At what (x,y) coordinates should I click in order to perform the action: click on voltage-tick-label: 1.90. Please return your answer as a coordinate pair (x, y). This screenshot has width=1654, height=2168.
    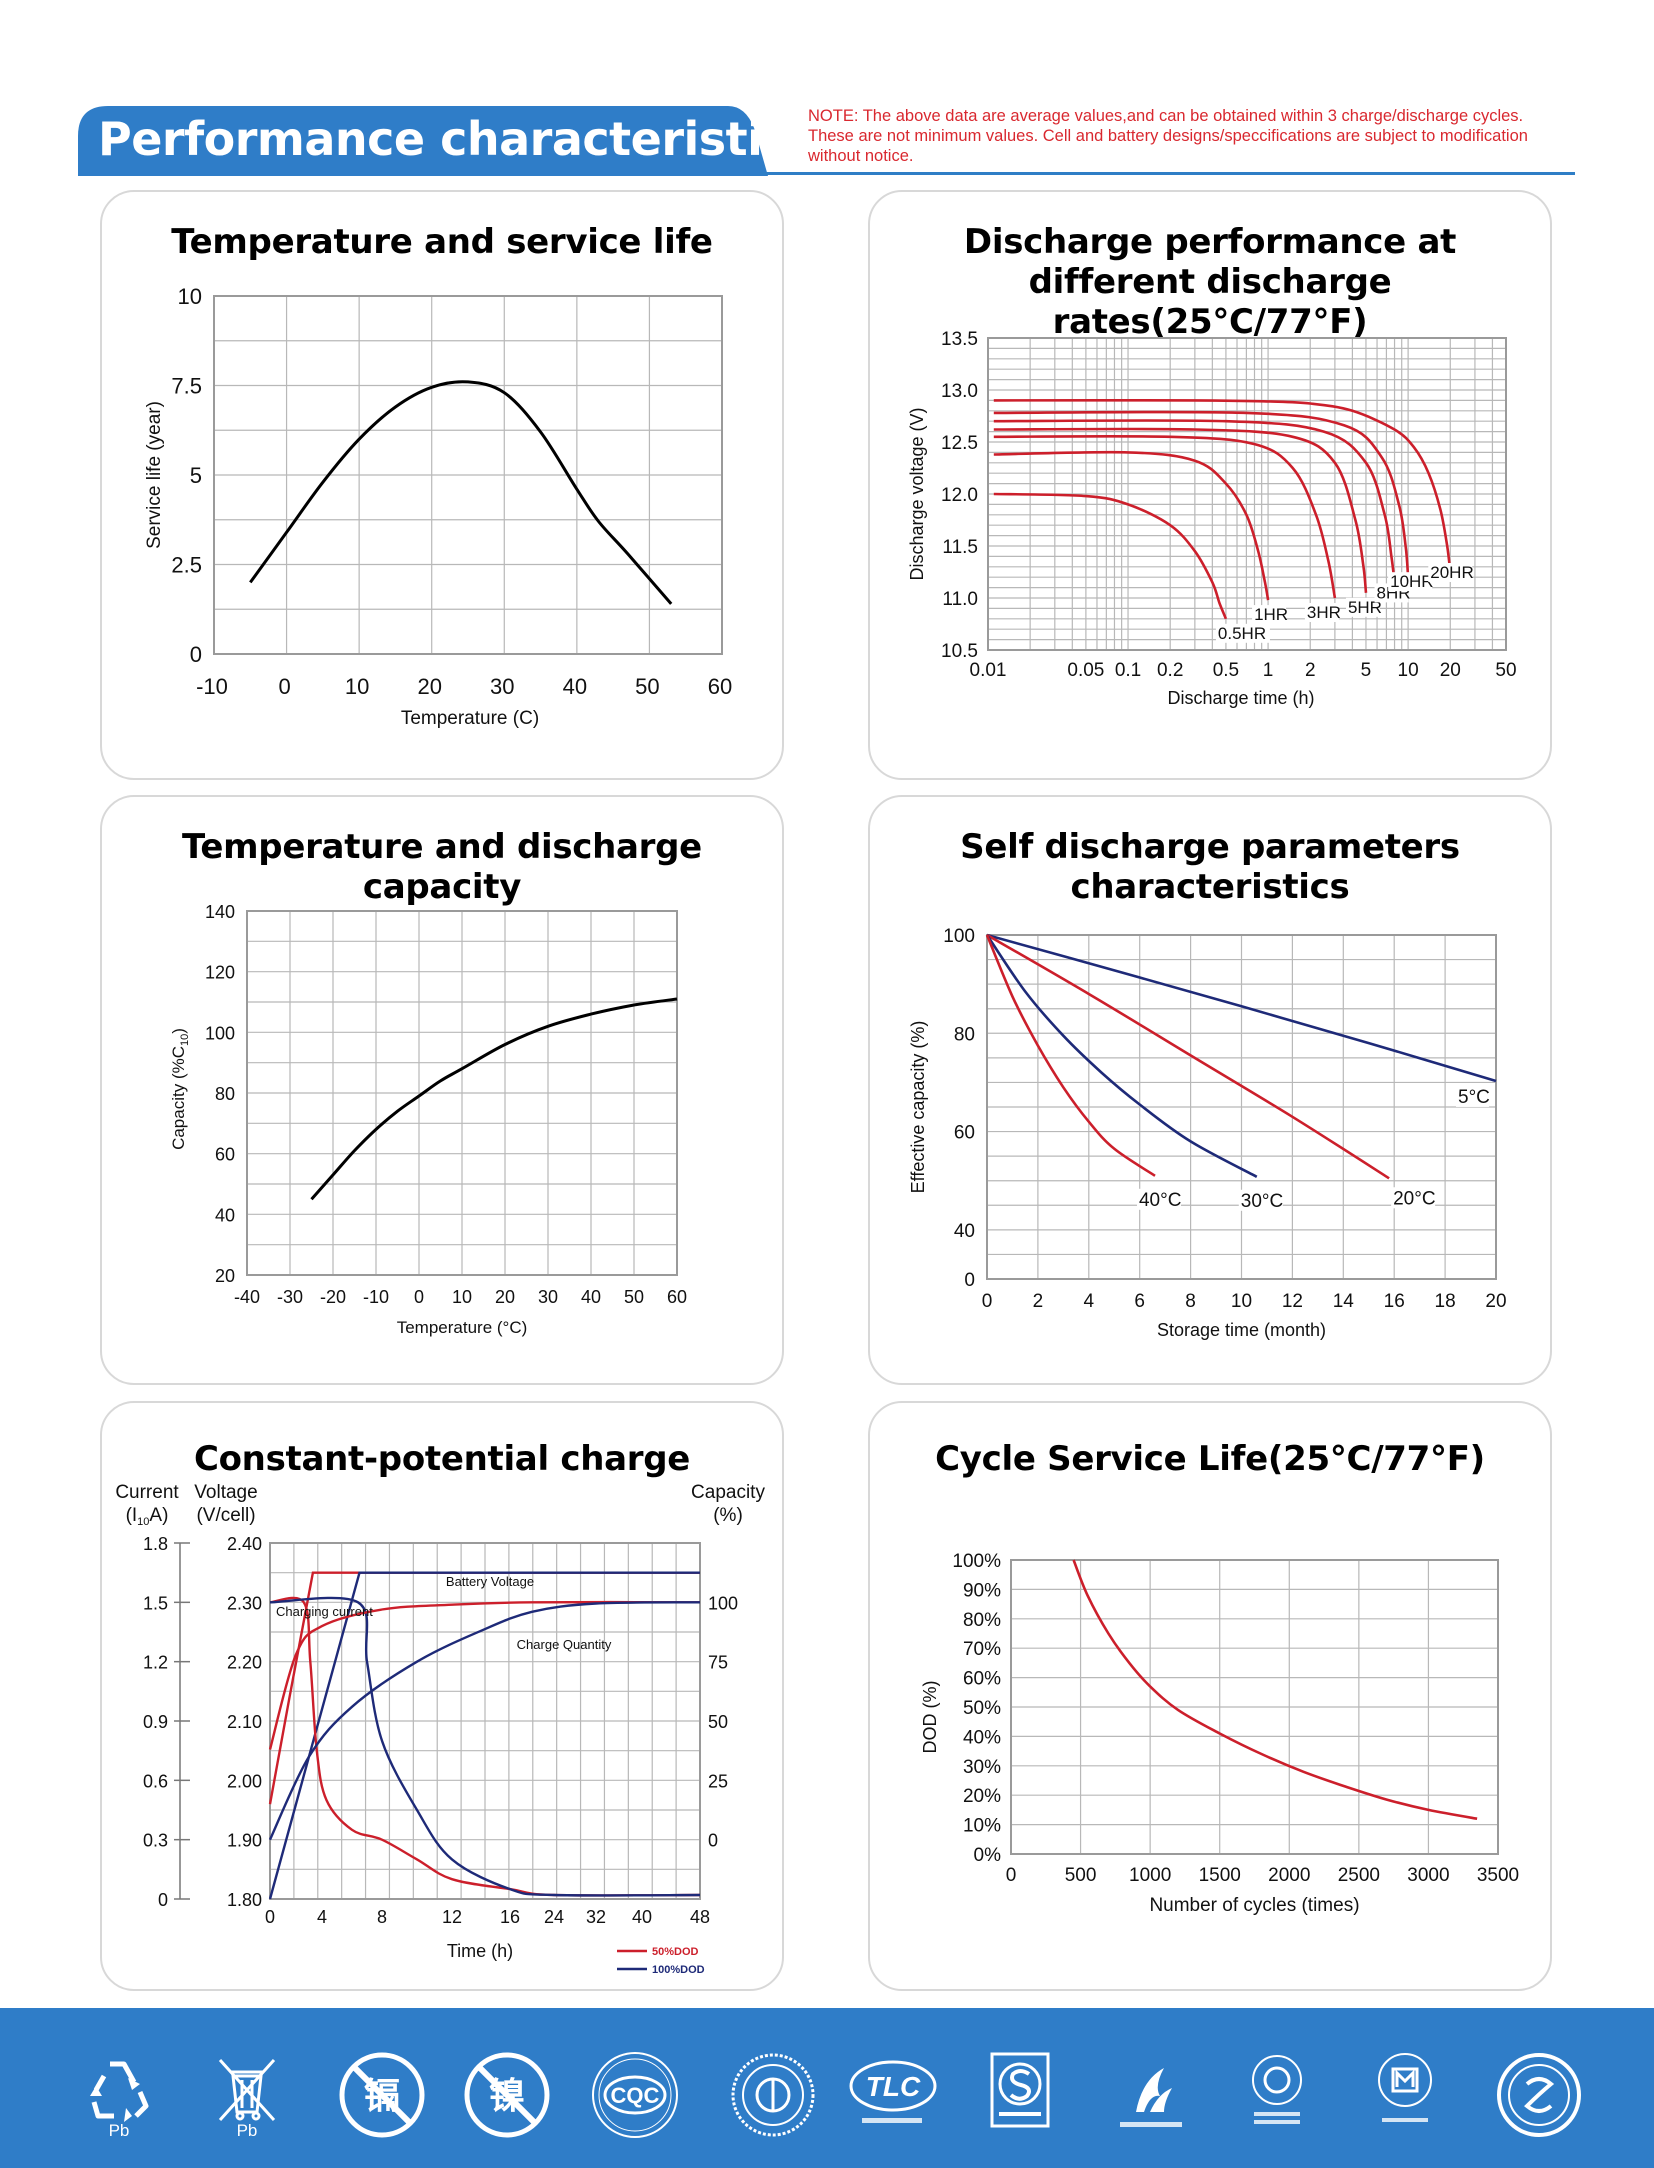
    Looking at the image, I should click on (244, 1841).